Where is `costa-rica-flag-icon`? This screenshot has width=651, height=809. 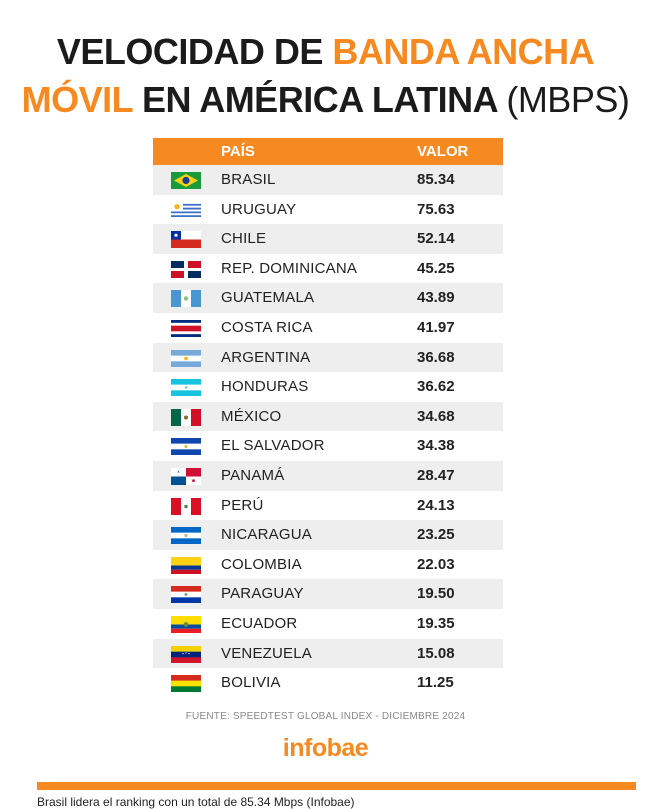 costa-rica-flag-icon is located at coordinates (186, 328).